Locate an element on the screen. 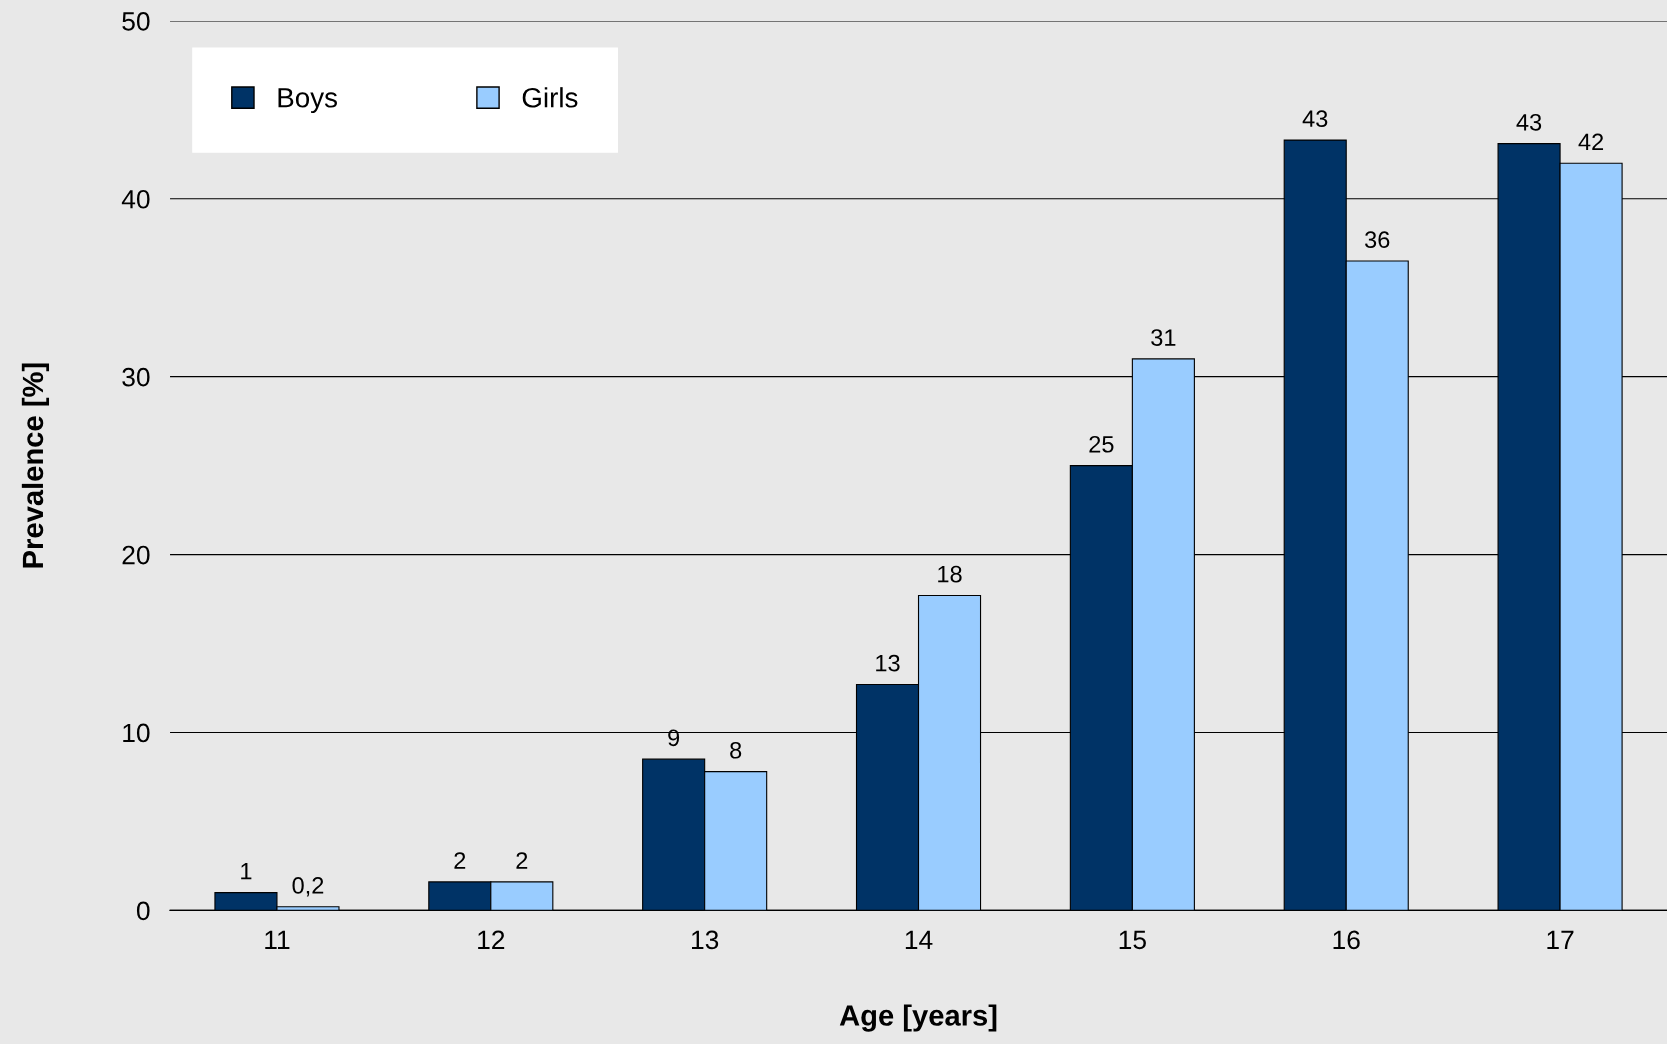  data-label: 36 is located at coordinates (1377, 240).